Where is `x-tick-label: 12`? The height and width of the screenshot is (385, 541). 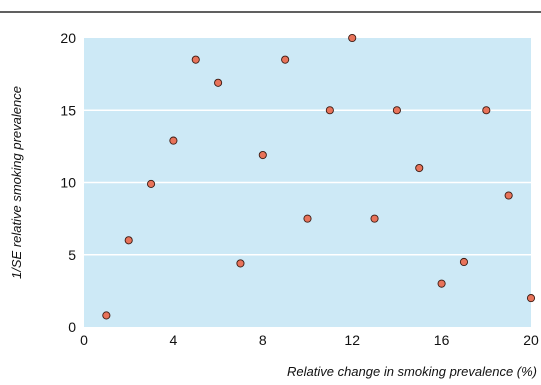 x-tick-label: 12 is located at coordinates (352, 340).